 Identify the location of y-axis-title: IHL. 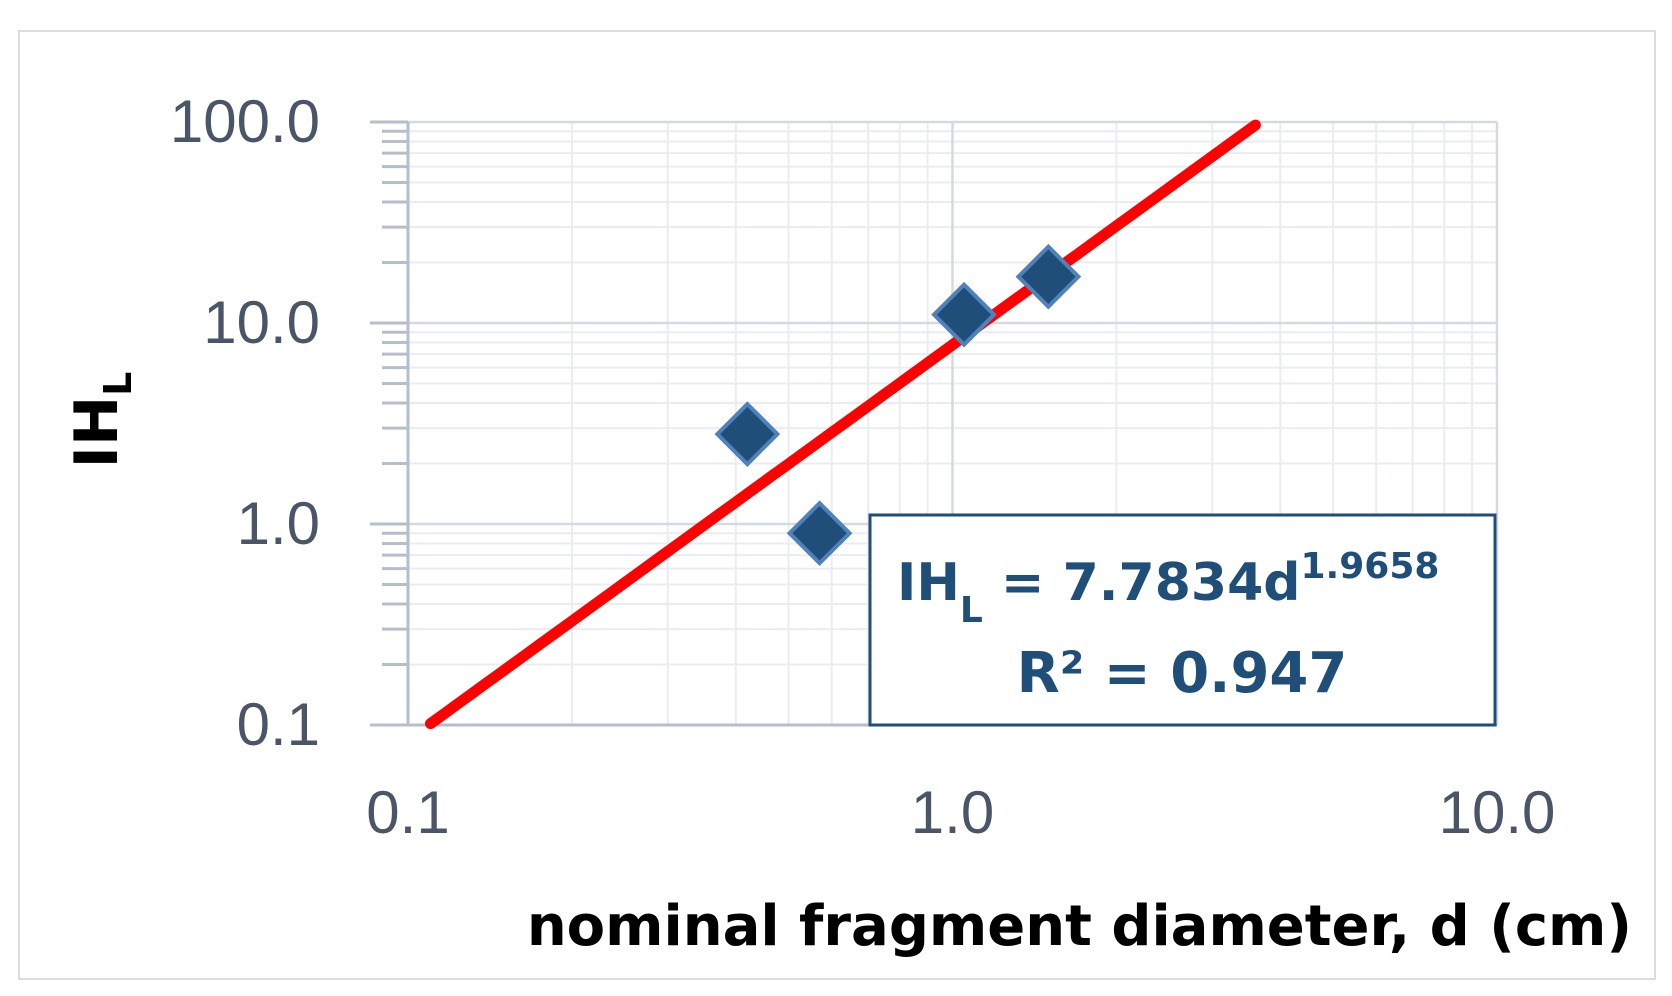
(101, 420).